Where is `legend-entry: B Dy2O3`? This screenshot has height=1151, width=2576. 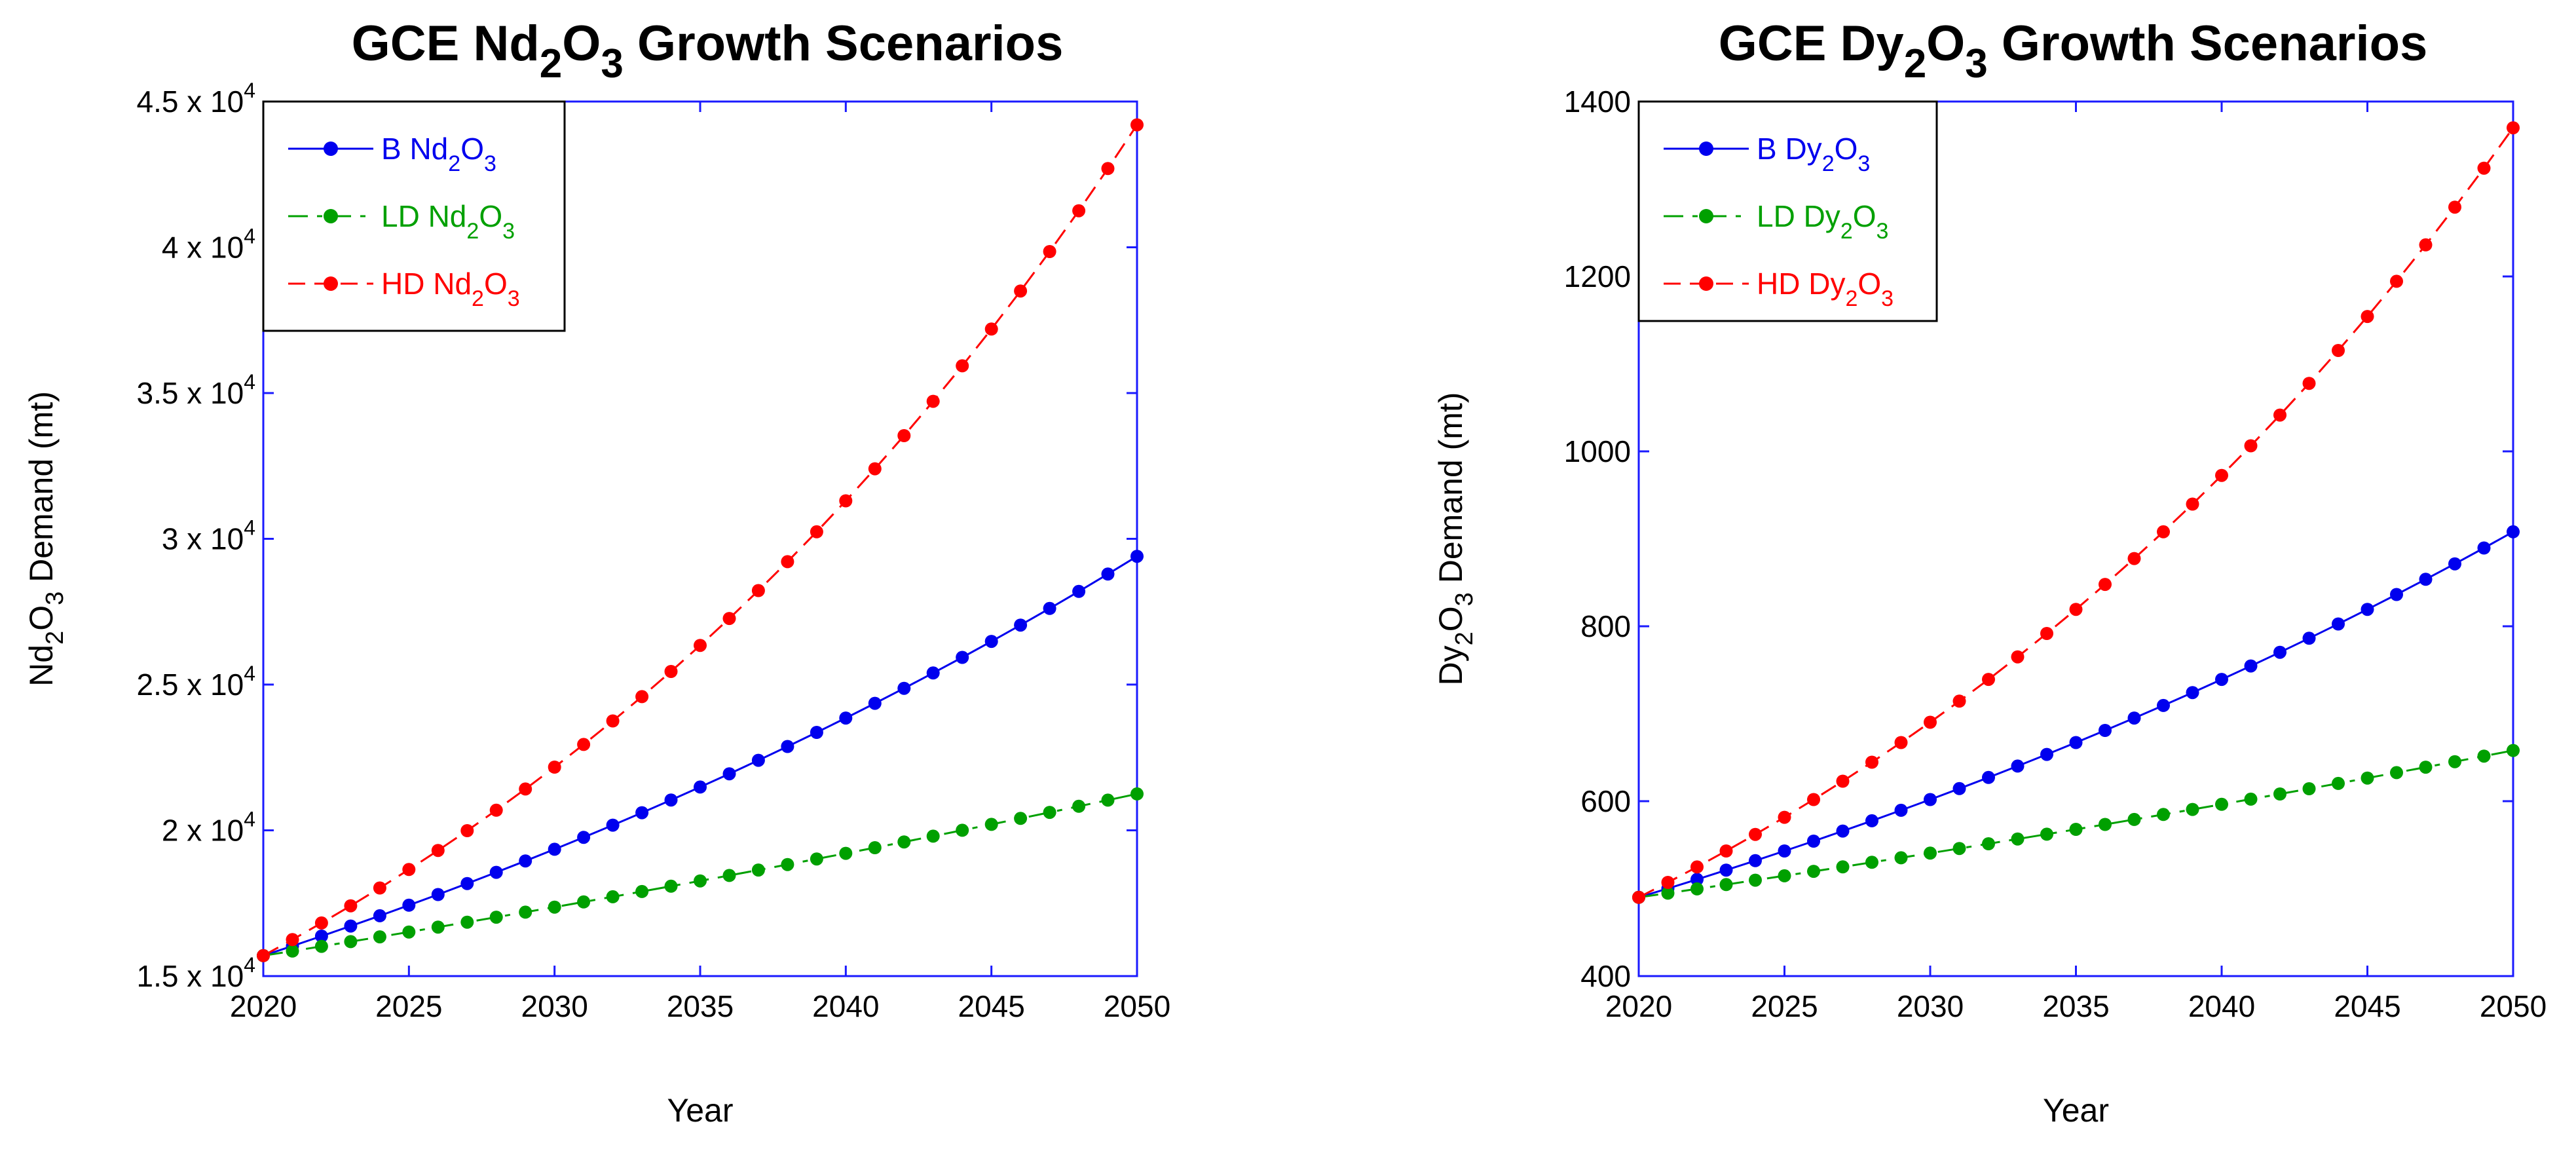 legend-entry: B Dy2O3 is located at coordinates (1813, 154).